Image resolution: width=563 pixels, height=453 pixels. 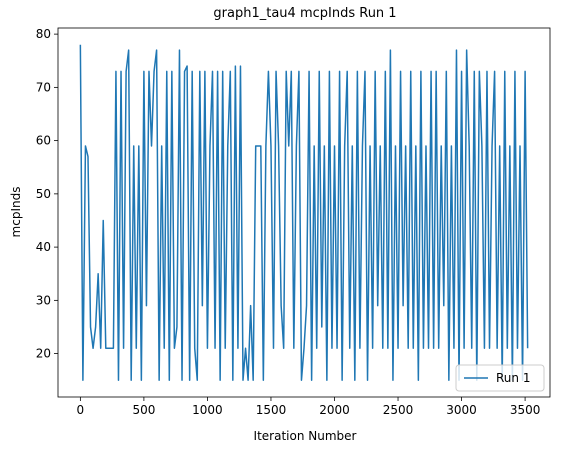 I want to click on legend-label: Run 1, so click(x=513, y=378).